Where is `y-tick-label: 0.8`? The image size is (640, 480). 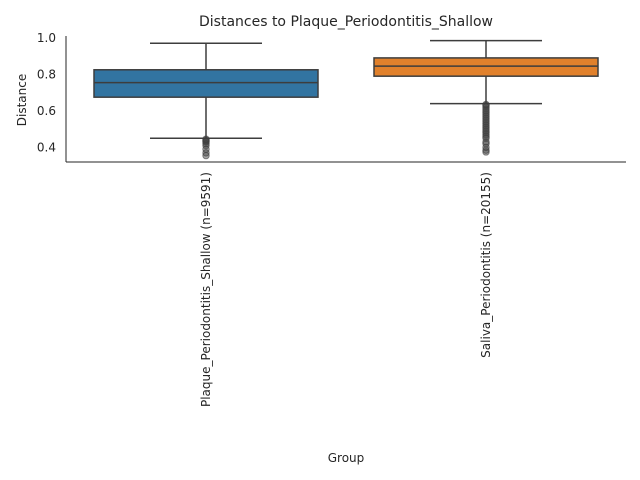
y-tick-label: 0.8 is located at coordinates (46, 74).